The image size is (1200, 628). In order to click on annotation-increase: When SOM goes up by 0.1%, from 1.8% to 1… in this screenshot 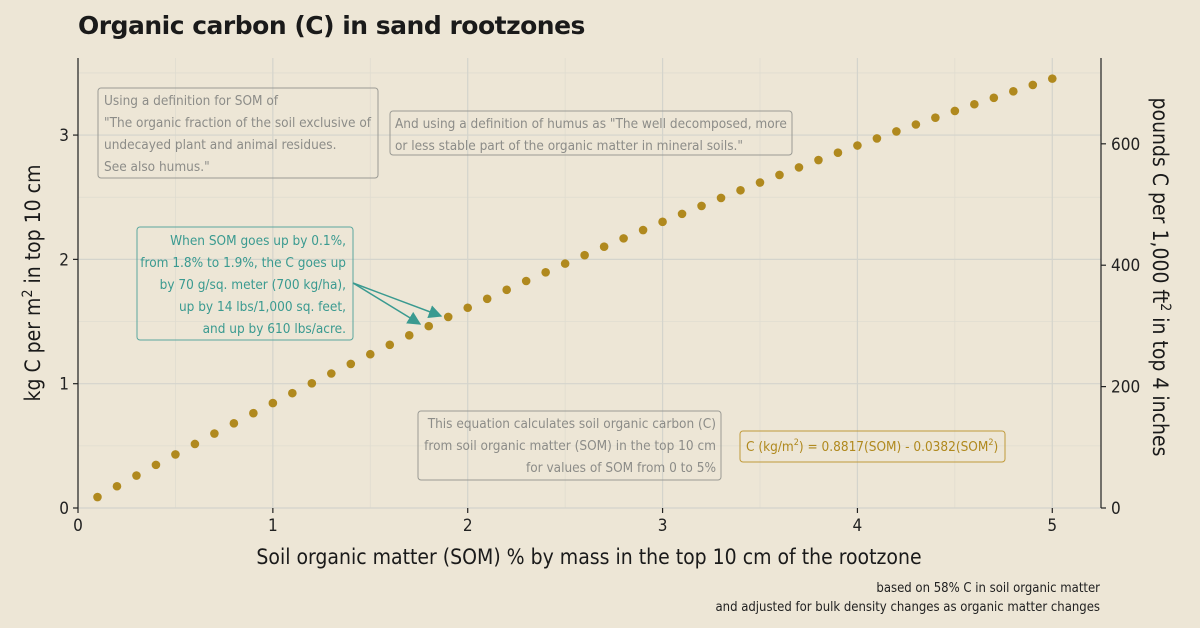, I will do `click(289, 283)`.